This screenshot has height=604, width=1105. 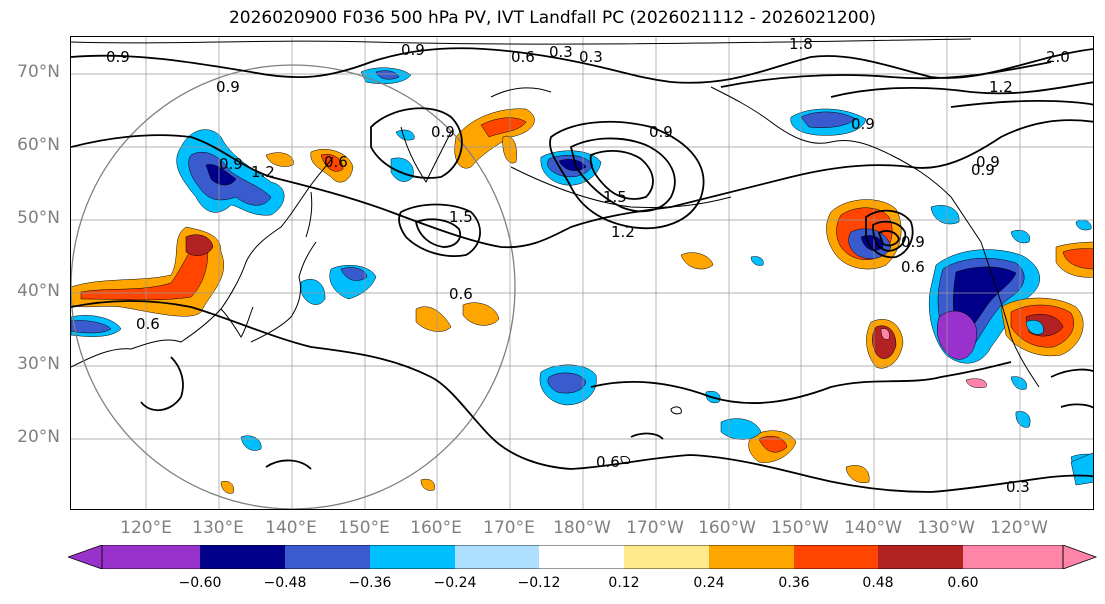 I want to click on shade-blue-small8, so click(x=1020, y=236).